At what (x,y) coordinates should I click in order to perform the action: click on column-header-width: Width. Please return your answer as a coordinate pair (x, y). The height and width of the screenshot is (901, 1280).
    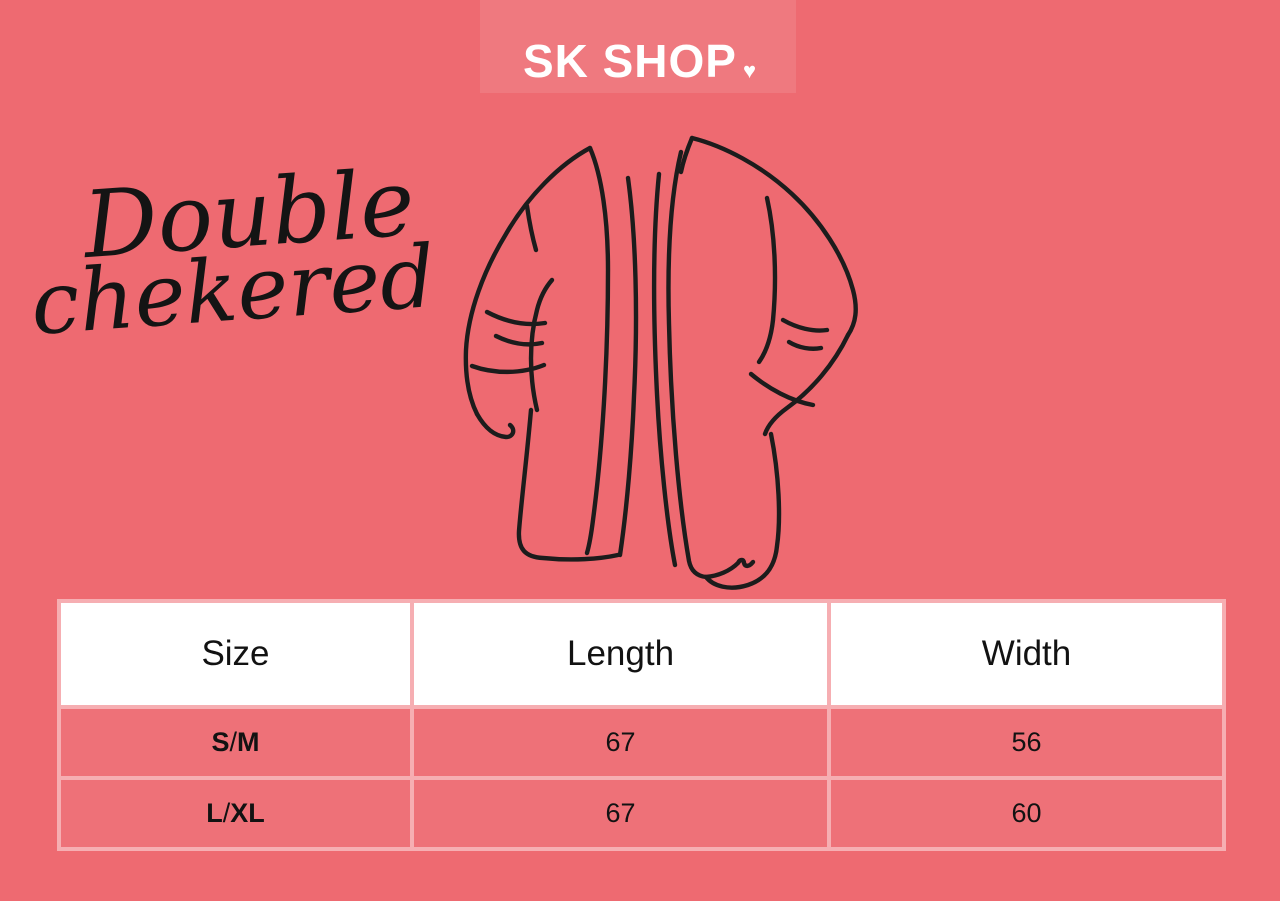
    Looking at the image, I should click on (1026, 654).